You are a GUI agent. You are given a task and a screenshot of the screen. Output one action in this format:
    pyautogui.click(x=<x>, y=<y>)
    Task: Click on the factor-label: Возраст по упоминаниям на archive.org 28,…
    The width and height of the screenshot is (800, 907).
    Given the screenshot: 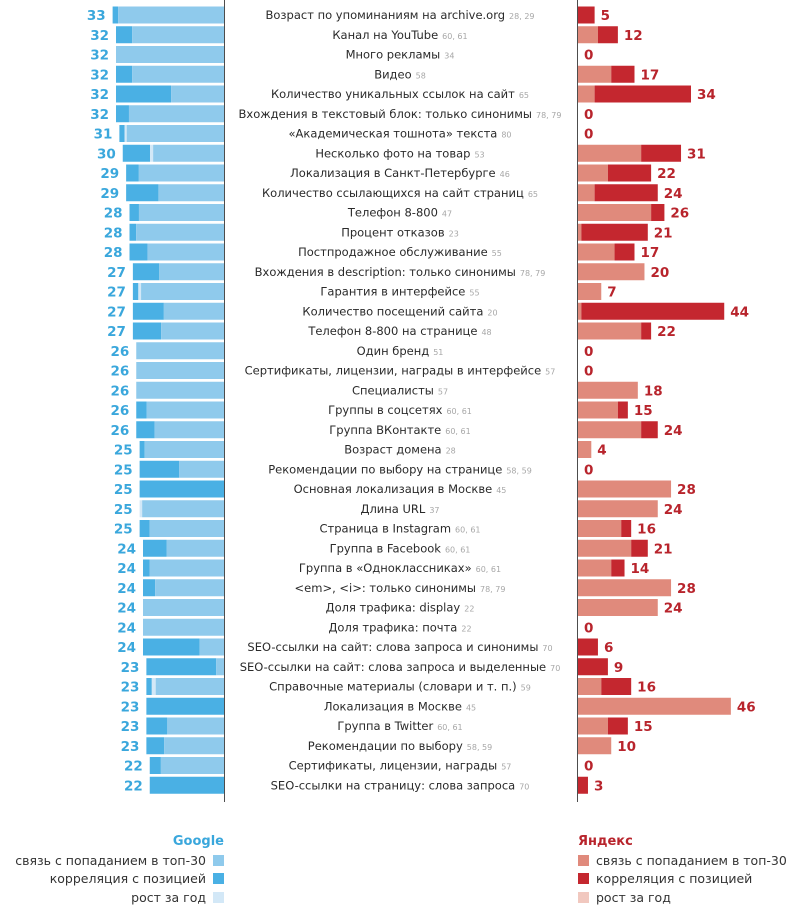 What is the action you would take?
    pyautogui.click(x=400, y=15)
    